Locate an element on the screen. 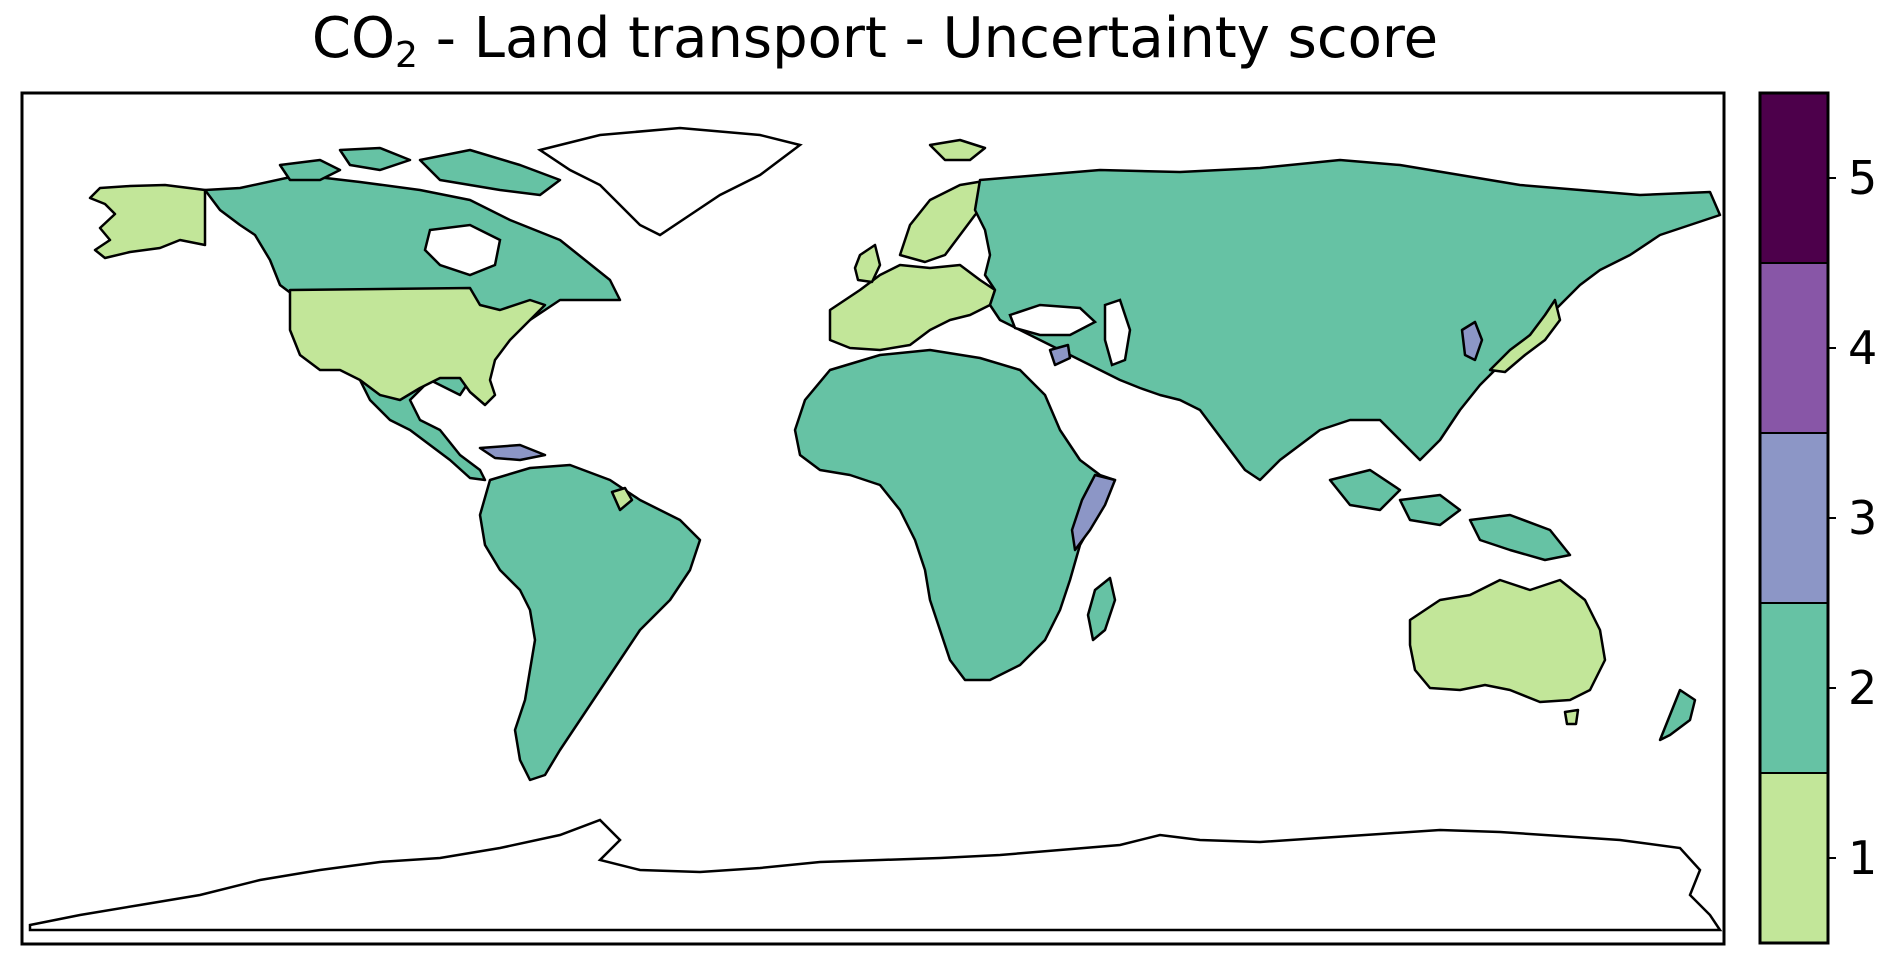 The image size is (1892, 968). new-zealand is located at coordinates (1677, 715).